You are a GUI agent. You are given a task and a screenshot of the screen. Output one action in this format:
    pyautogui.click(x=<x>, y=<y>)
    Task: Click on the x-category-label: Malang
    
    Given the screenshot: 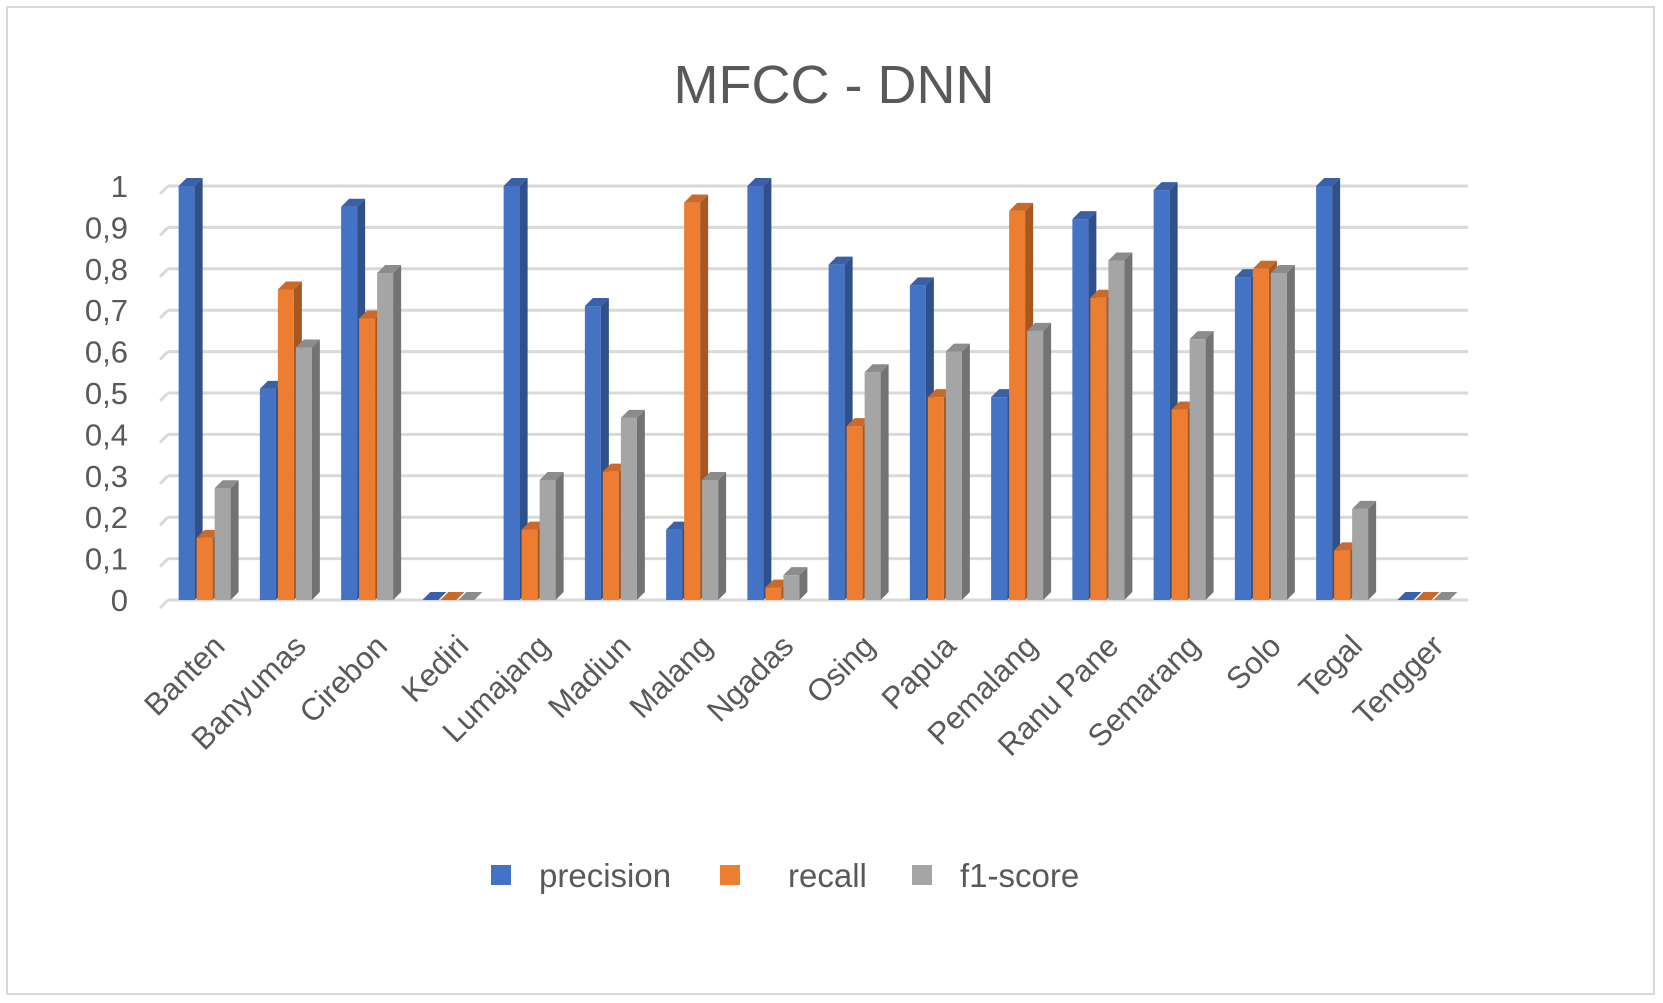 What is the action you would take?
    pyautogui.click(x=670, y=676)
    